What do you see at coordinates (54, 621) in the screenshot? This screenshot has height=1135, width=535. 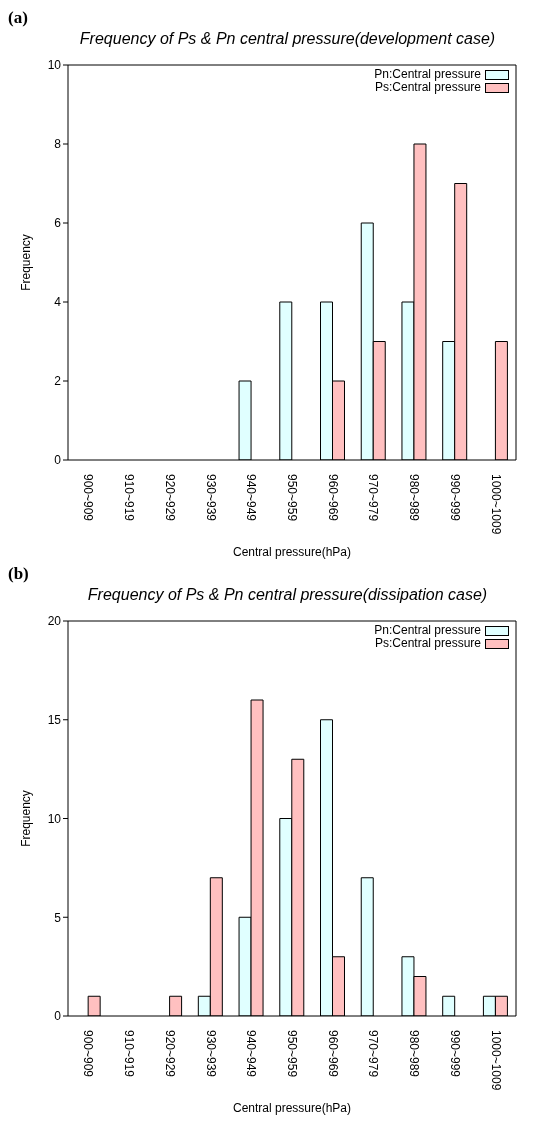 I see `y-tick-label: 20` at bounding box center [54, 621].